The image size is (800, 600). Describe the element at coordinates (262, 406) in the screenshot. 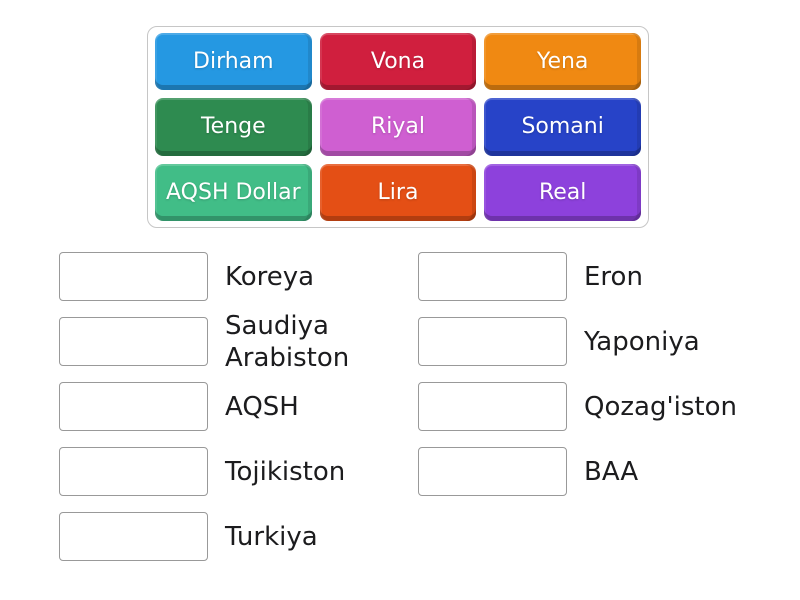

I see `answer-label-aqsh: AQSH` at that location.